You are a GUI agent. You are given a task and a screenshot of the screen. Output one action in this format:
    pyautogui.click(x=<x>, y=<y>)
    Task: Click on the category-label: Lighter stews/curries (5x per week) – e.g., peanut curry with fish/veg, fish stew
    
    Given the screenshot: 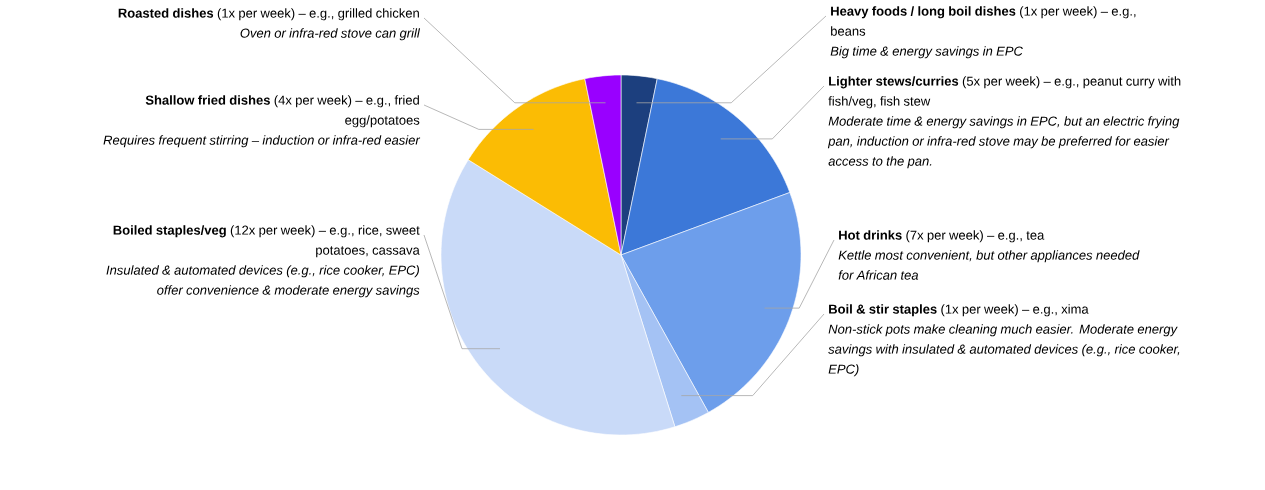 What is the action you would take?
    pyautogui.click(x=1004, y=92)
    